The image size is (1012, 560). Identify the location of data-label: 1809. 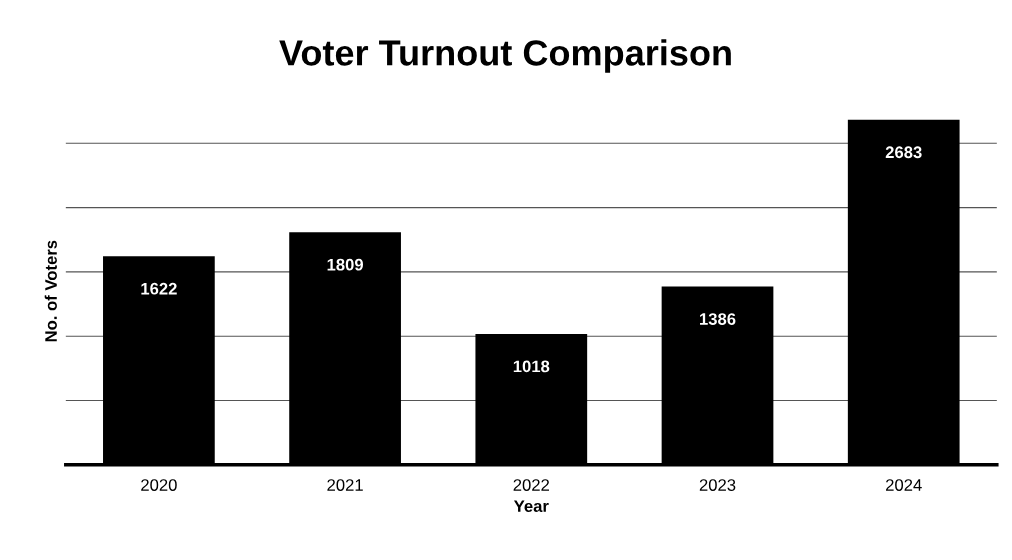
(345, 264).